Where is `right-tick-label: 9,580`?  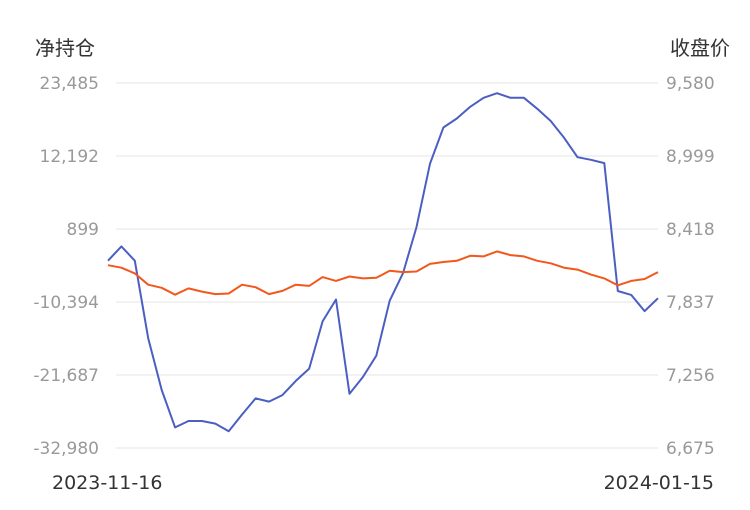
right-tick-label: 9,580 is located at coordinates (690, 84).